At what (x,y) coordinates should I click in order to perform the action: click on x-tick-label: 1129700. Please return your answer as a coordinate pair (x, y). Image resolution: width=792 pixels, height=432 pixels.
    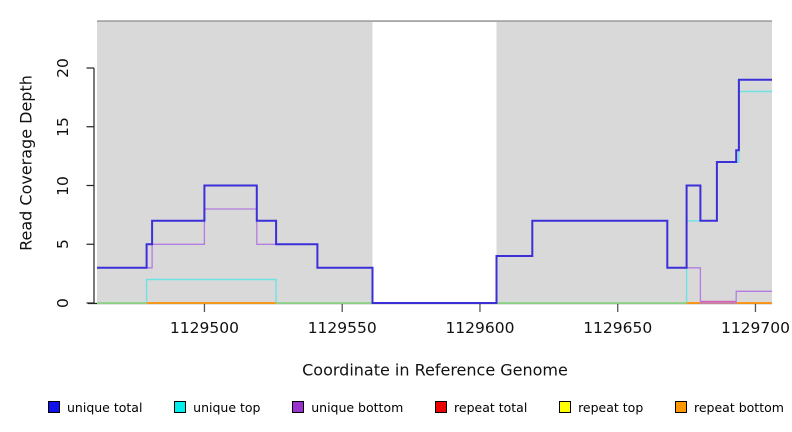
    Looking at the image, I should click on (755, 328).